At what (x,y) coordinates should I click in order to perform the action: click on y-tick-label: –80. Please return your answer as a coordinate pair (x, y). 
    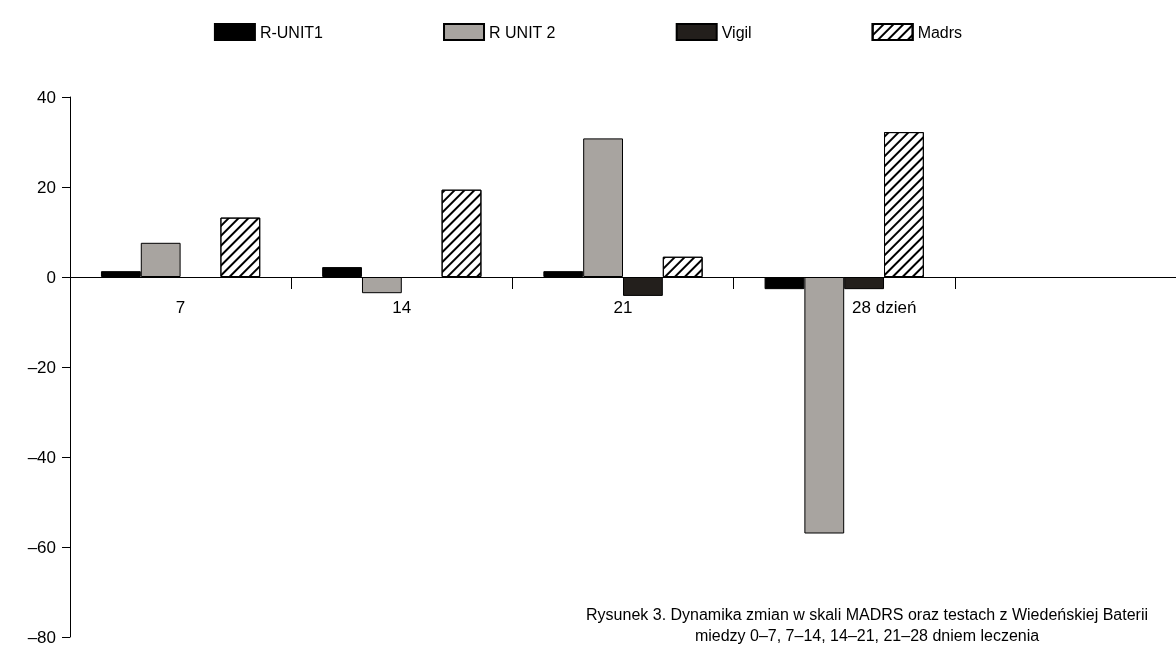
    Looking at the image, I should click on (41, 637).